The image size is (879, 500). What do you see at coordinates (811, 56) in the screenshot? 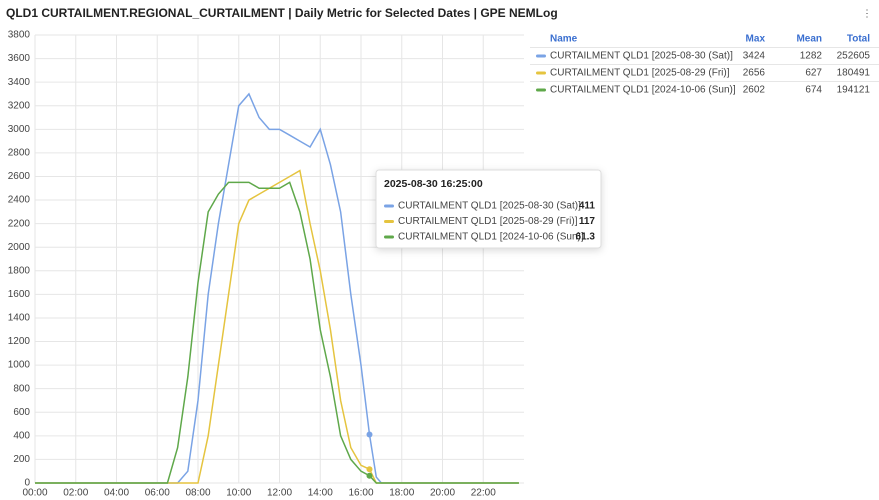
I see `legend-mean: 1282` at bounding box center [811, 56].